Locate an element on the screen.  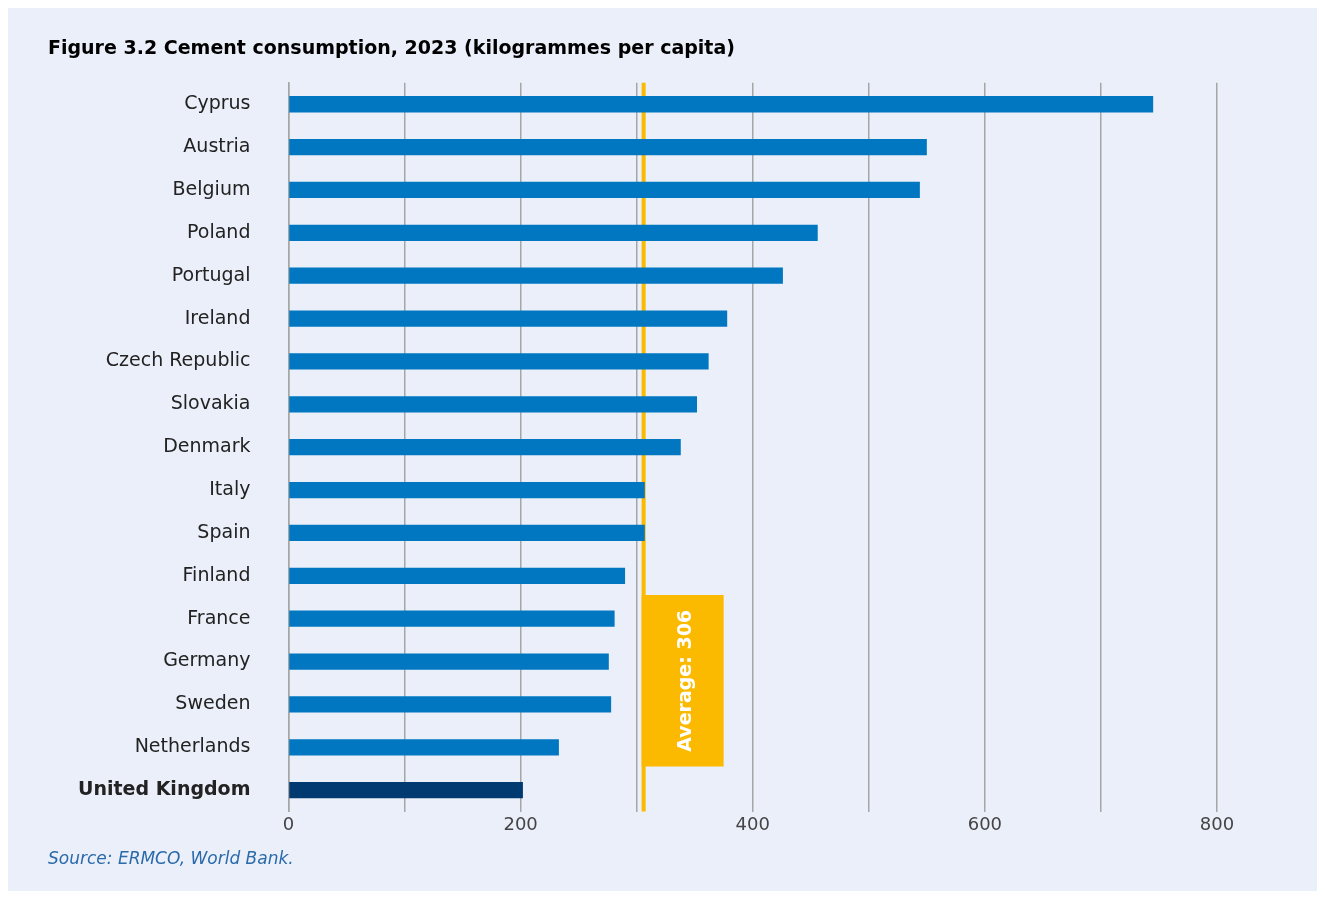
y-tick-label: Cyprus is located at coordinates (217, 102).